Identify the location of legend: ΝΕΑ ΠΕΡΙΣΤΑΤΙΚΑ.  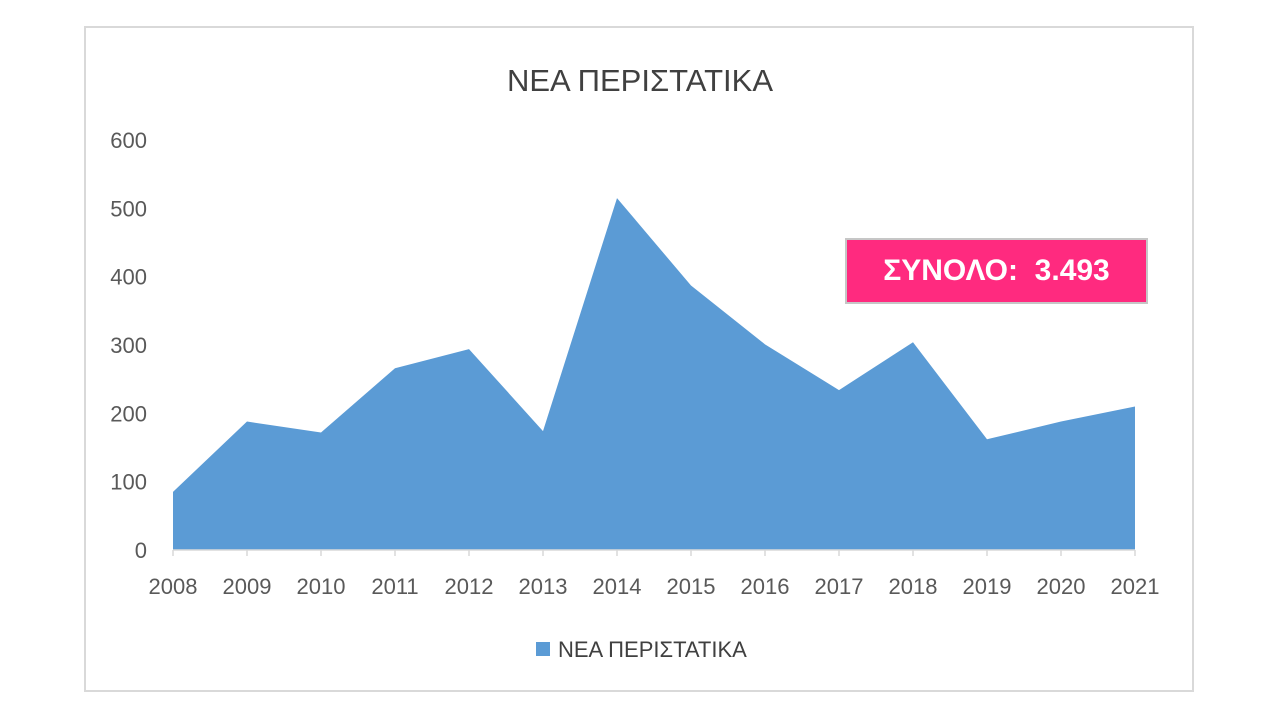
(641, 649).